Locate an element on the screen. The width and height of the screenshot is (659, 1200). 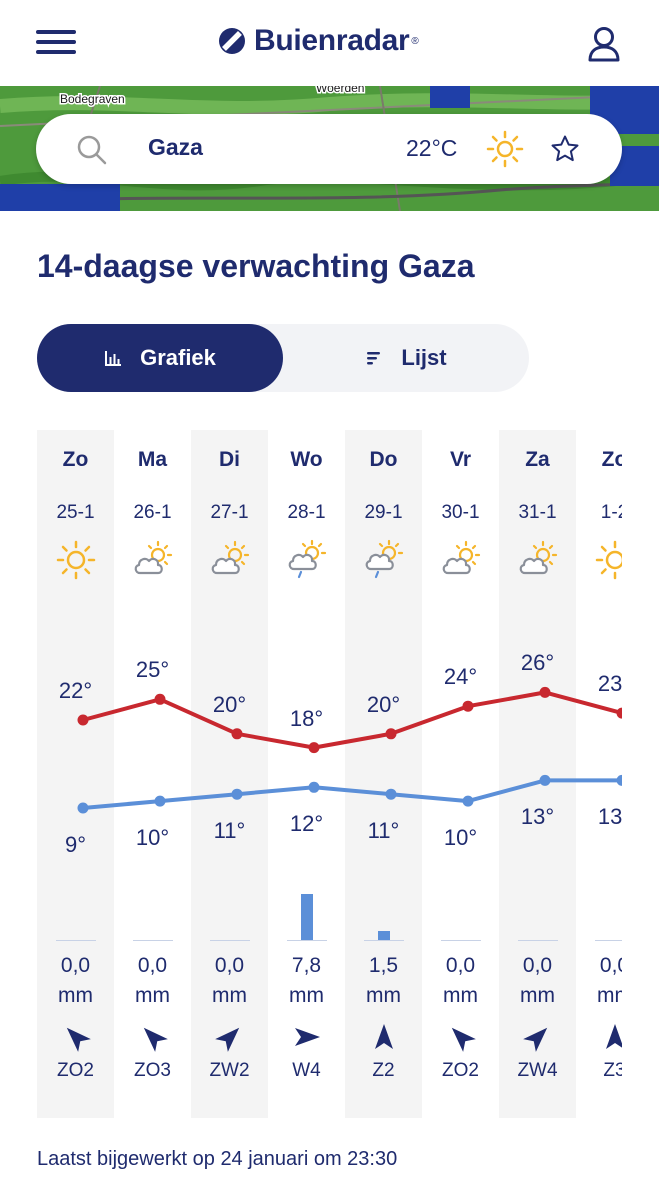
precipitation-value: 7,8 is located at coordinates (306, 965).